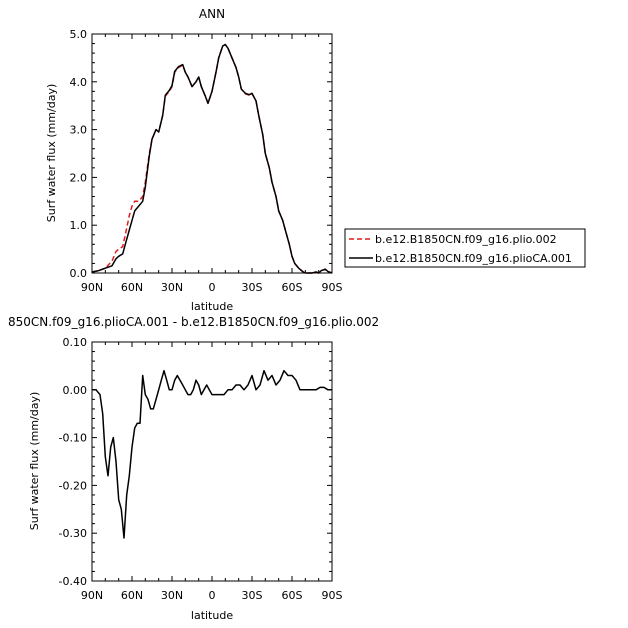 The height and width of the screenshot is (628, 628). Describe the element at coordinates (252, 287) in the screenshot. I see `top-x-tick-label: 30S` at that location.